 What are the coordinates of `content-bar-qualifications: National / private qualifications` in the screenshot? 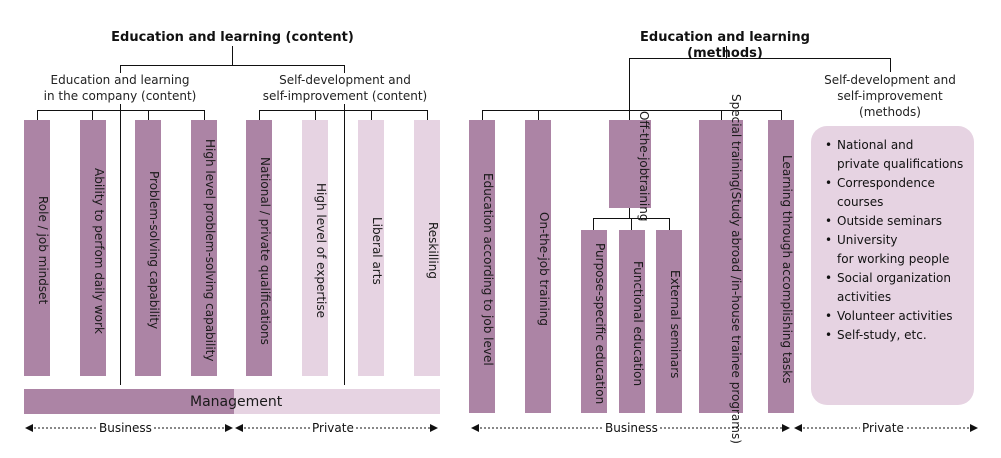 It's located at (259, 248).